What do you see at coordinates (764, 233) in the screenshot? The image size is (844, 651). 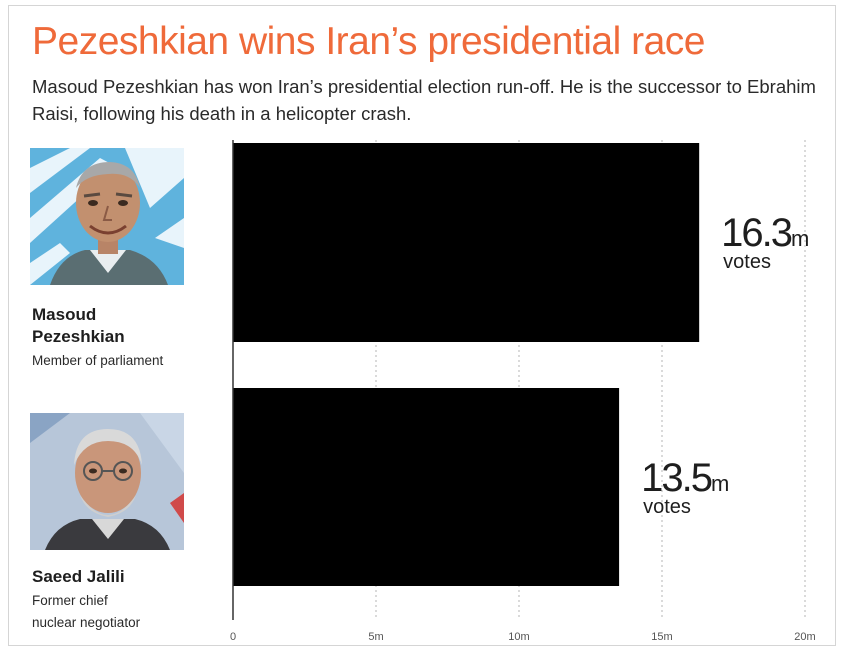 I see `data-label: 16.3m` at bounding box center [764, 233].